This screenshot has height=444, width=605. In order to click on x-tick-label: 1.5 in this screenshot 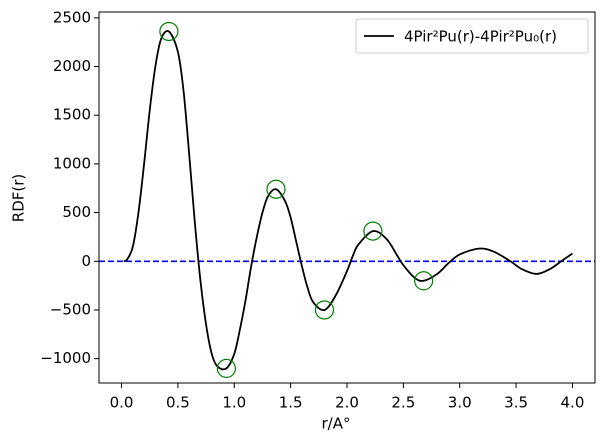, I will do `click(291, 403)`.